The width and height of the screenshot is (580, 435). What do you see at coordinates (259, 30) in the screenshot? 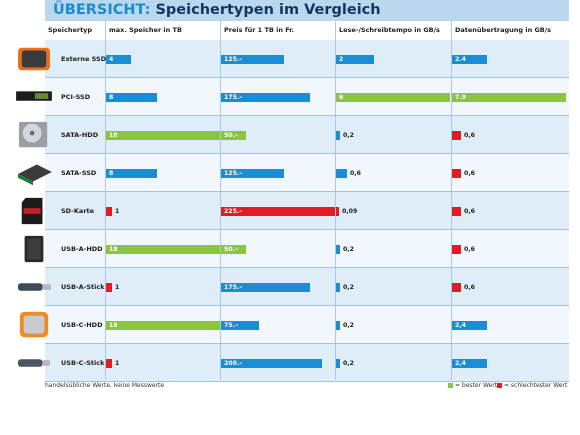
I see `col-header-preis: Preis für 1 TB in Fr.` at bounding box center [259, 30].